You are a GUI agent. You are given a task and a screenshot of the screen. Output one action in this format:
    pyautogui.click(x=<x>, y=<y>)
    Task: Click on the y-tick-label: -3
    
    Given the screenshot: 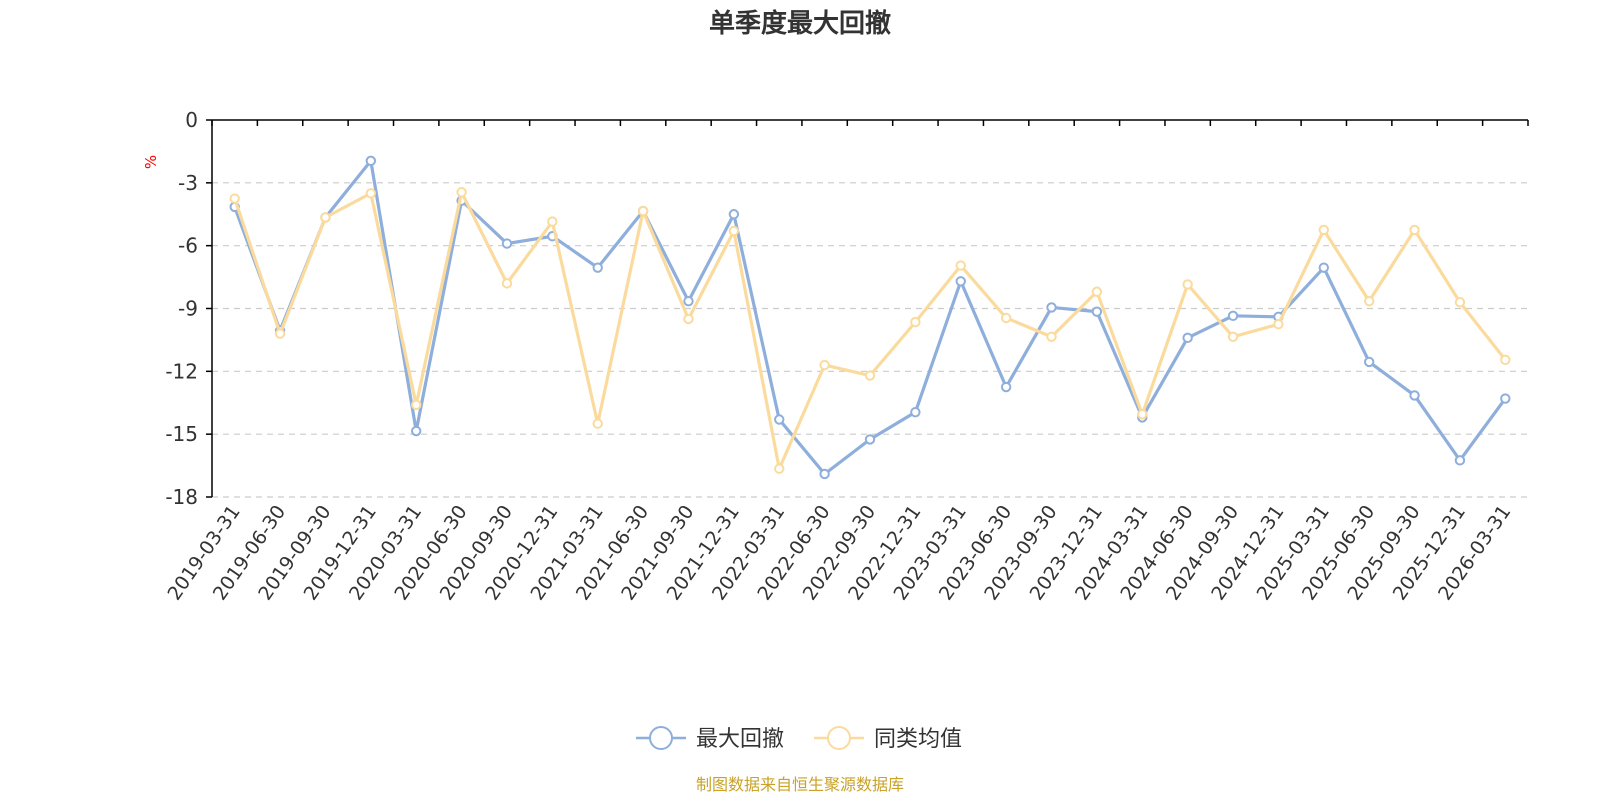 What is the action you would take?
    pyautogui.click(x=188, y=183)
    